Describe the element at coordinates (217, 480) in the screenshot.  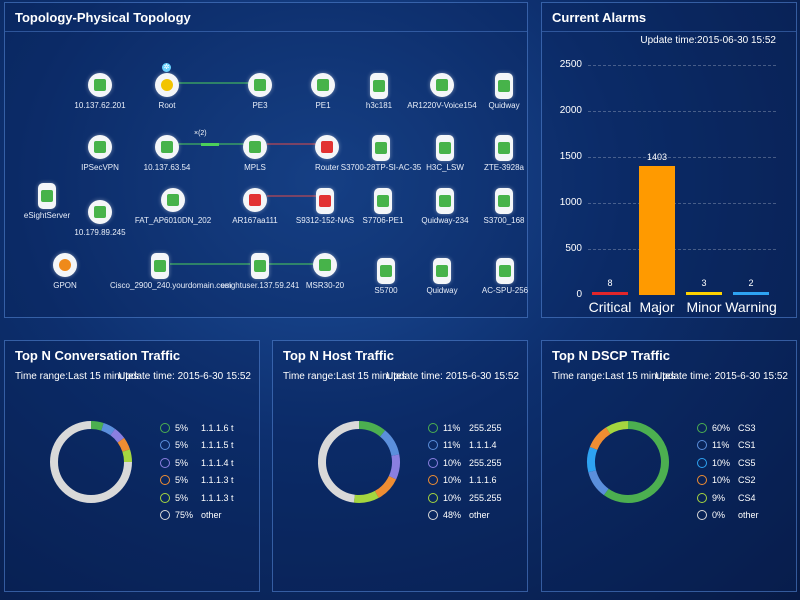
I see `legend-label: 1.1.1.3 t` at that location.